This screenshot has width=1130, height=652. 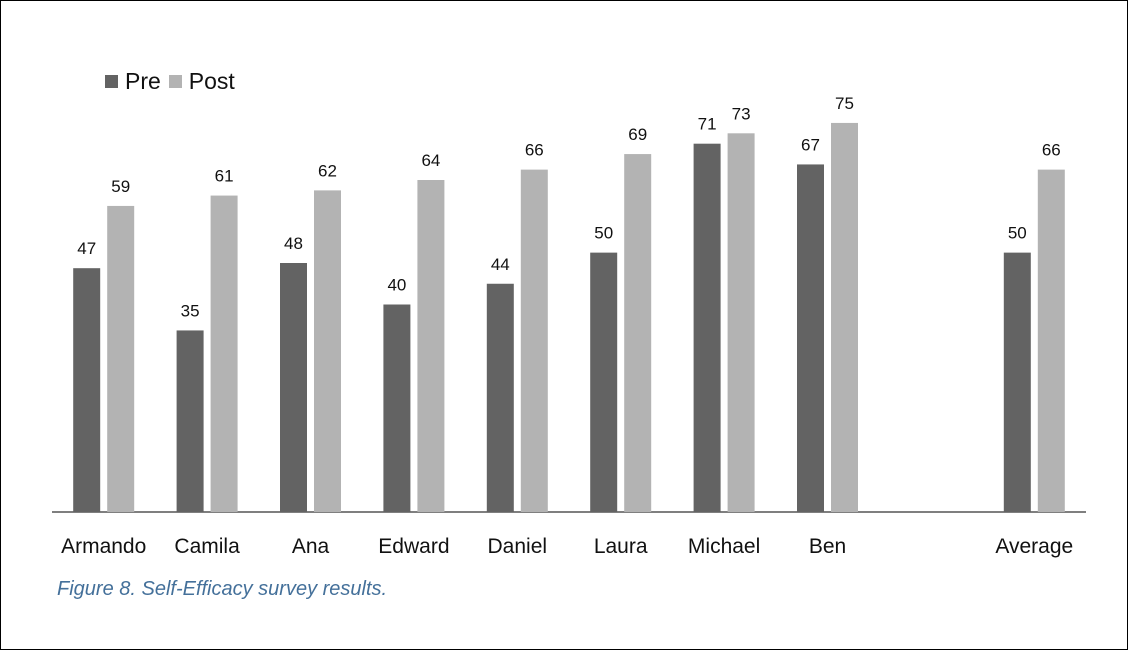 I want to click on legend-item-pre: Pre, so click(x=133, y=81).